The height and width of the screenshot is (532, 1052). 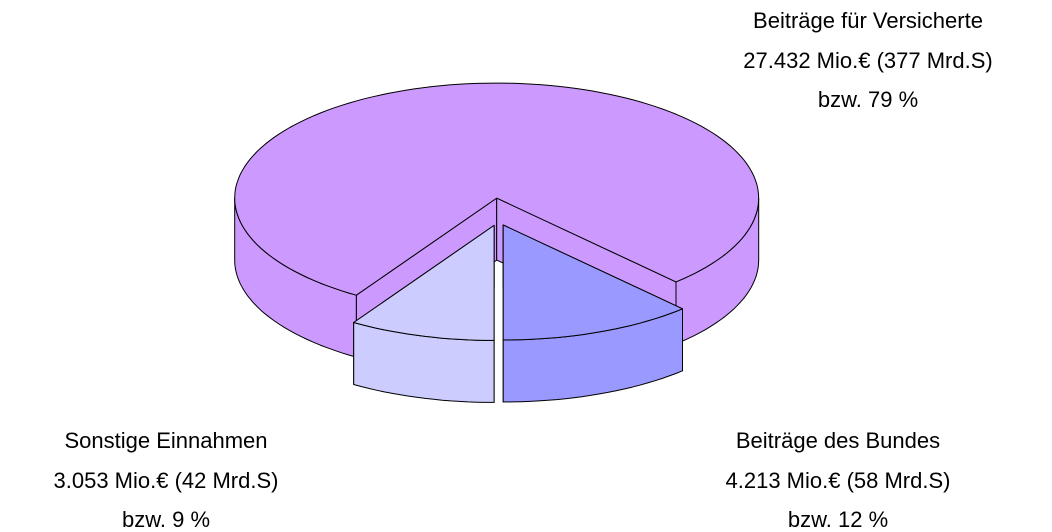 I want to click on slice-label: Sonstige Einnahmen, so click(x=165, y=440).